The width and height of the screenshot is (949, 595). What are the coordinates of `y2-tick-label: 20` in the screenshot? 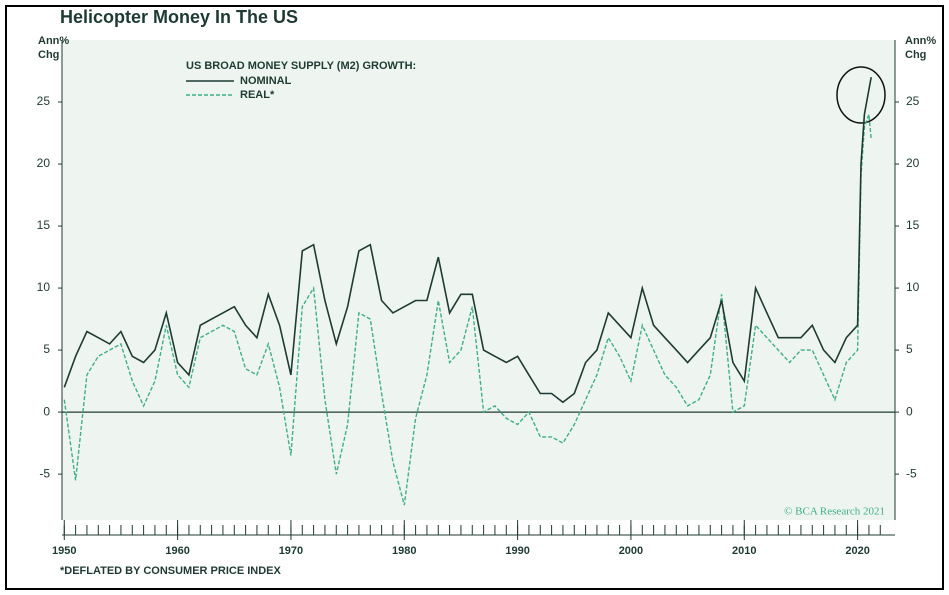 It's located at (913, 163).